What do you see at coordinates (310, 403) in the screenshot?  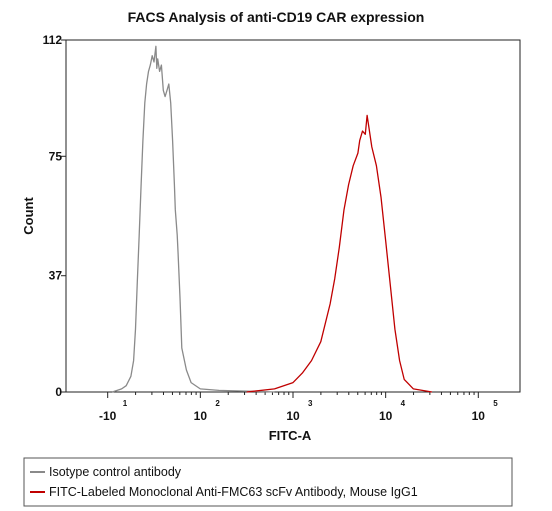 I see `x-tick-exponent: 3` at bounding box center [310, 403].